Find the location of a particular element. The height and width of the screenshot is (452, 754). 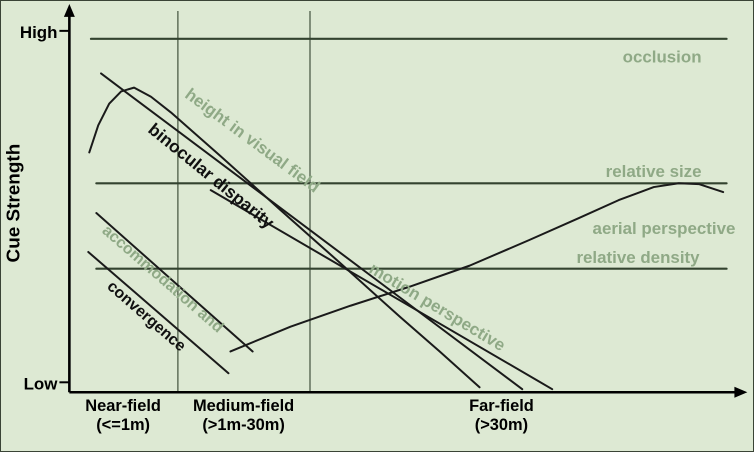

x-region-medium-field-label: Medium-field is located at coordinates (243, 406).